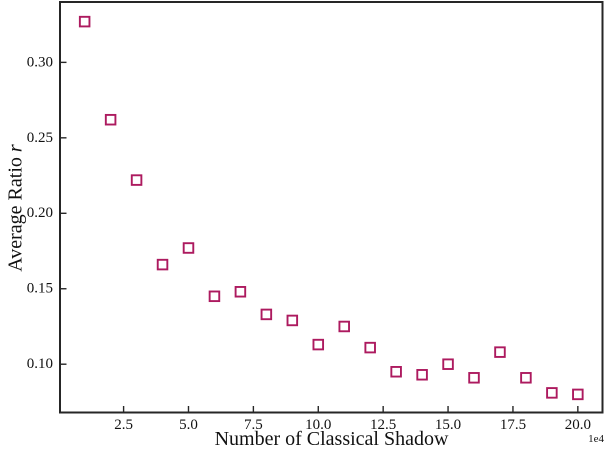 The width and height of the screenshot is (606, 456). Describe the element at coordinates (123, 425) in the screenshot. I see `x-tick-label: 2.5` at that location.